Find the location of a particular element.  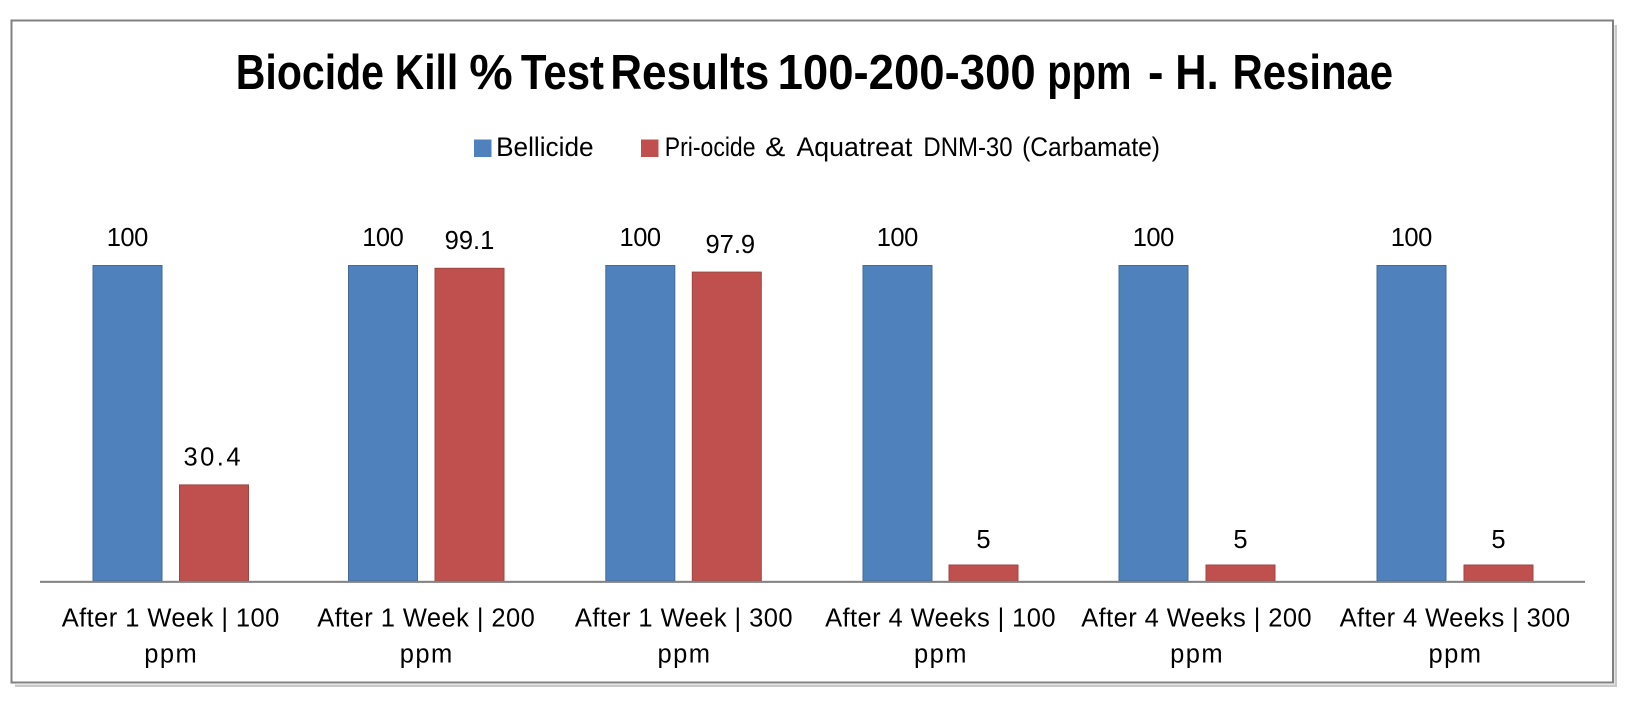

svg-text: 100-200-300 is located at coordinates (907, 73).